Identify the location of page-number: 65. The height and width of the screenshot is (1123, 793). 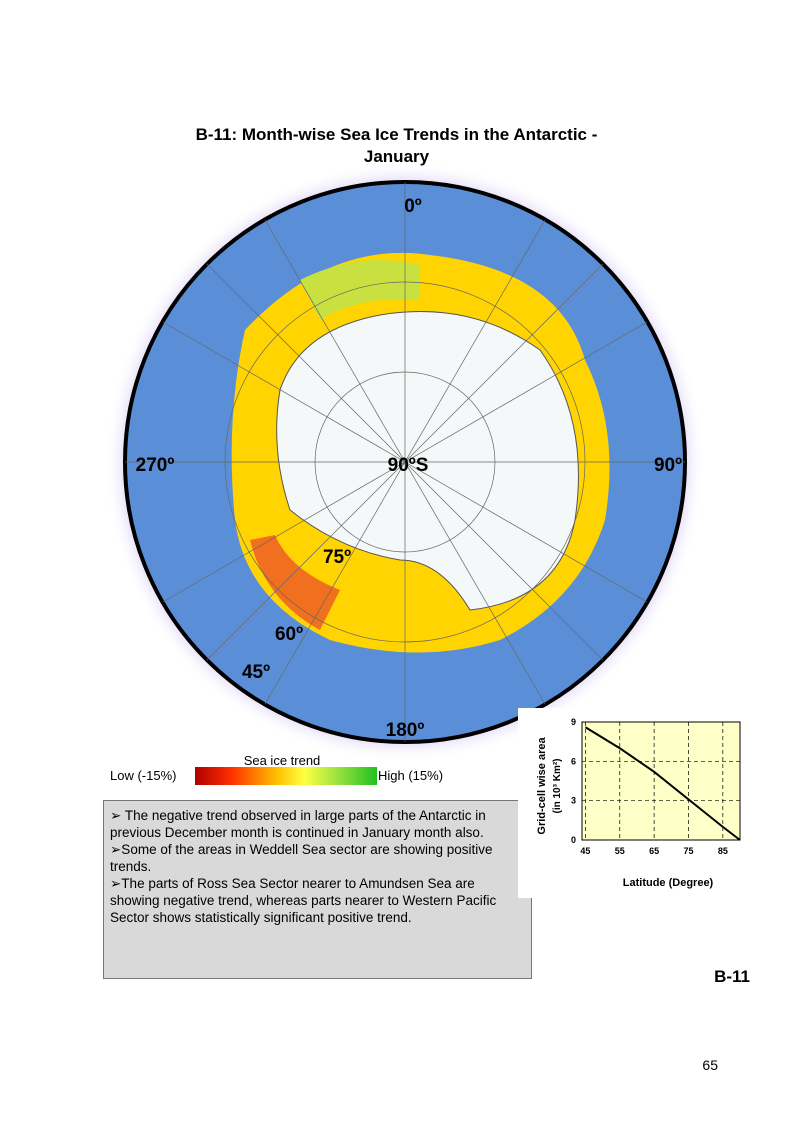
(710, 1065).